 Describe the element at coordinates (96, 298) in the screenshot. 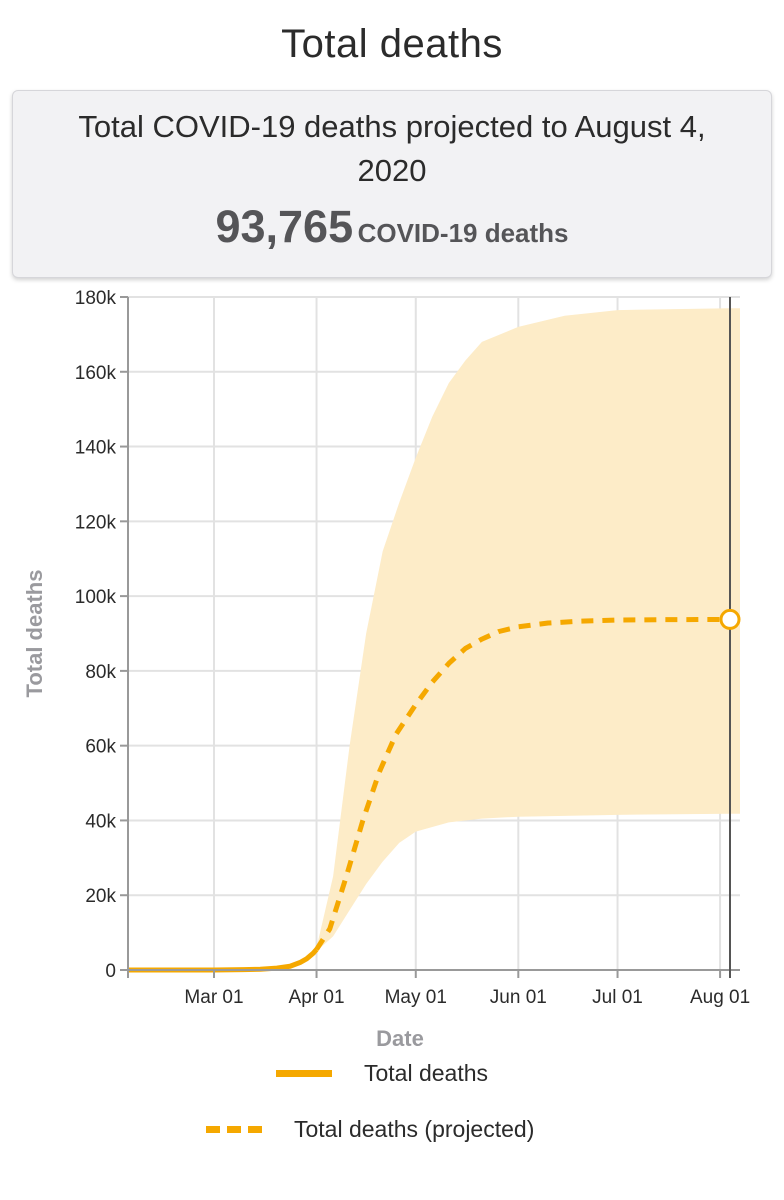

I see `y-tick-label: 180k` at that location.